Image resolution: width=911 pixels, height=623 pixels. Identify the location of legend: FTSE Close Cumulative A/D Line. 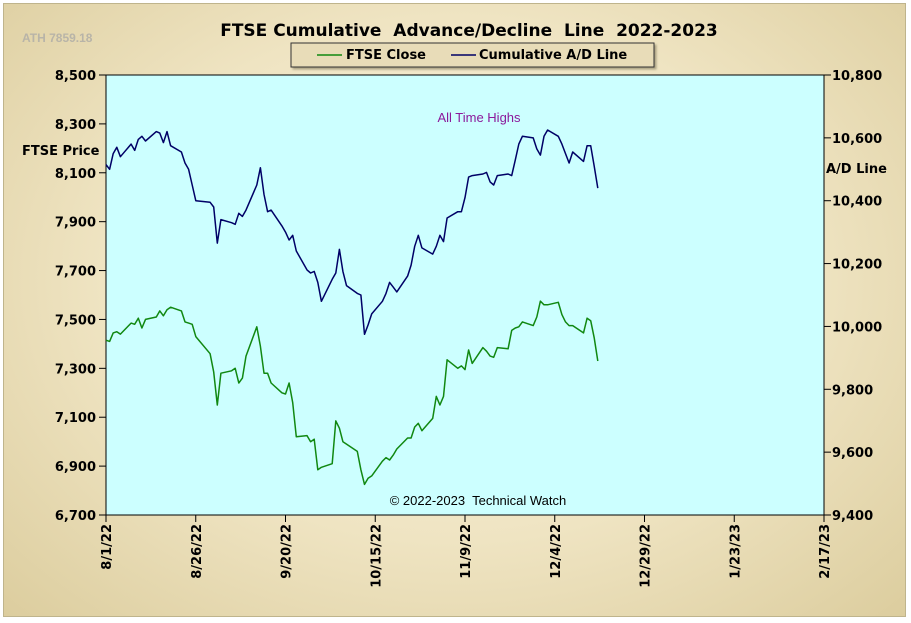
(472, 55).